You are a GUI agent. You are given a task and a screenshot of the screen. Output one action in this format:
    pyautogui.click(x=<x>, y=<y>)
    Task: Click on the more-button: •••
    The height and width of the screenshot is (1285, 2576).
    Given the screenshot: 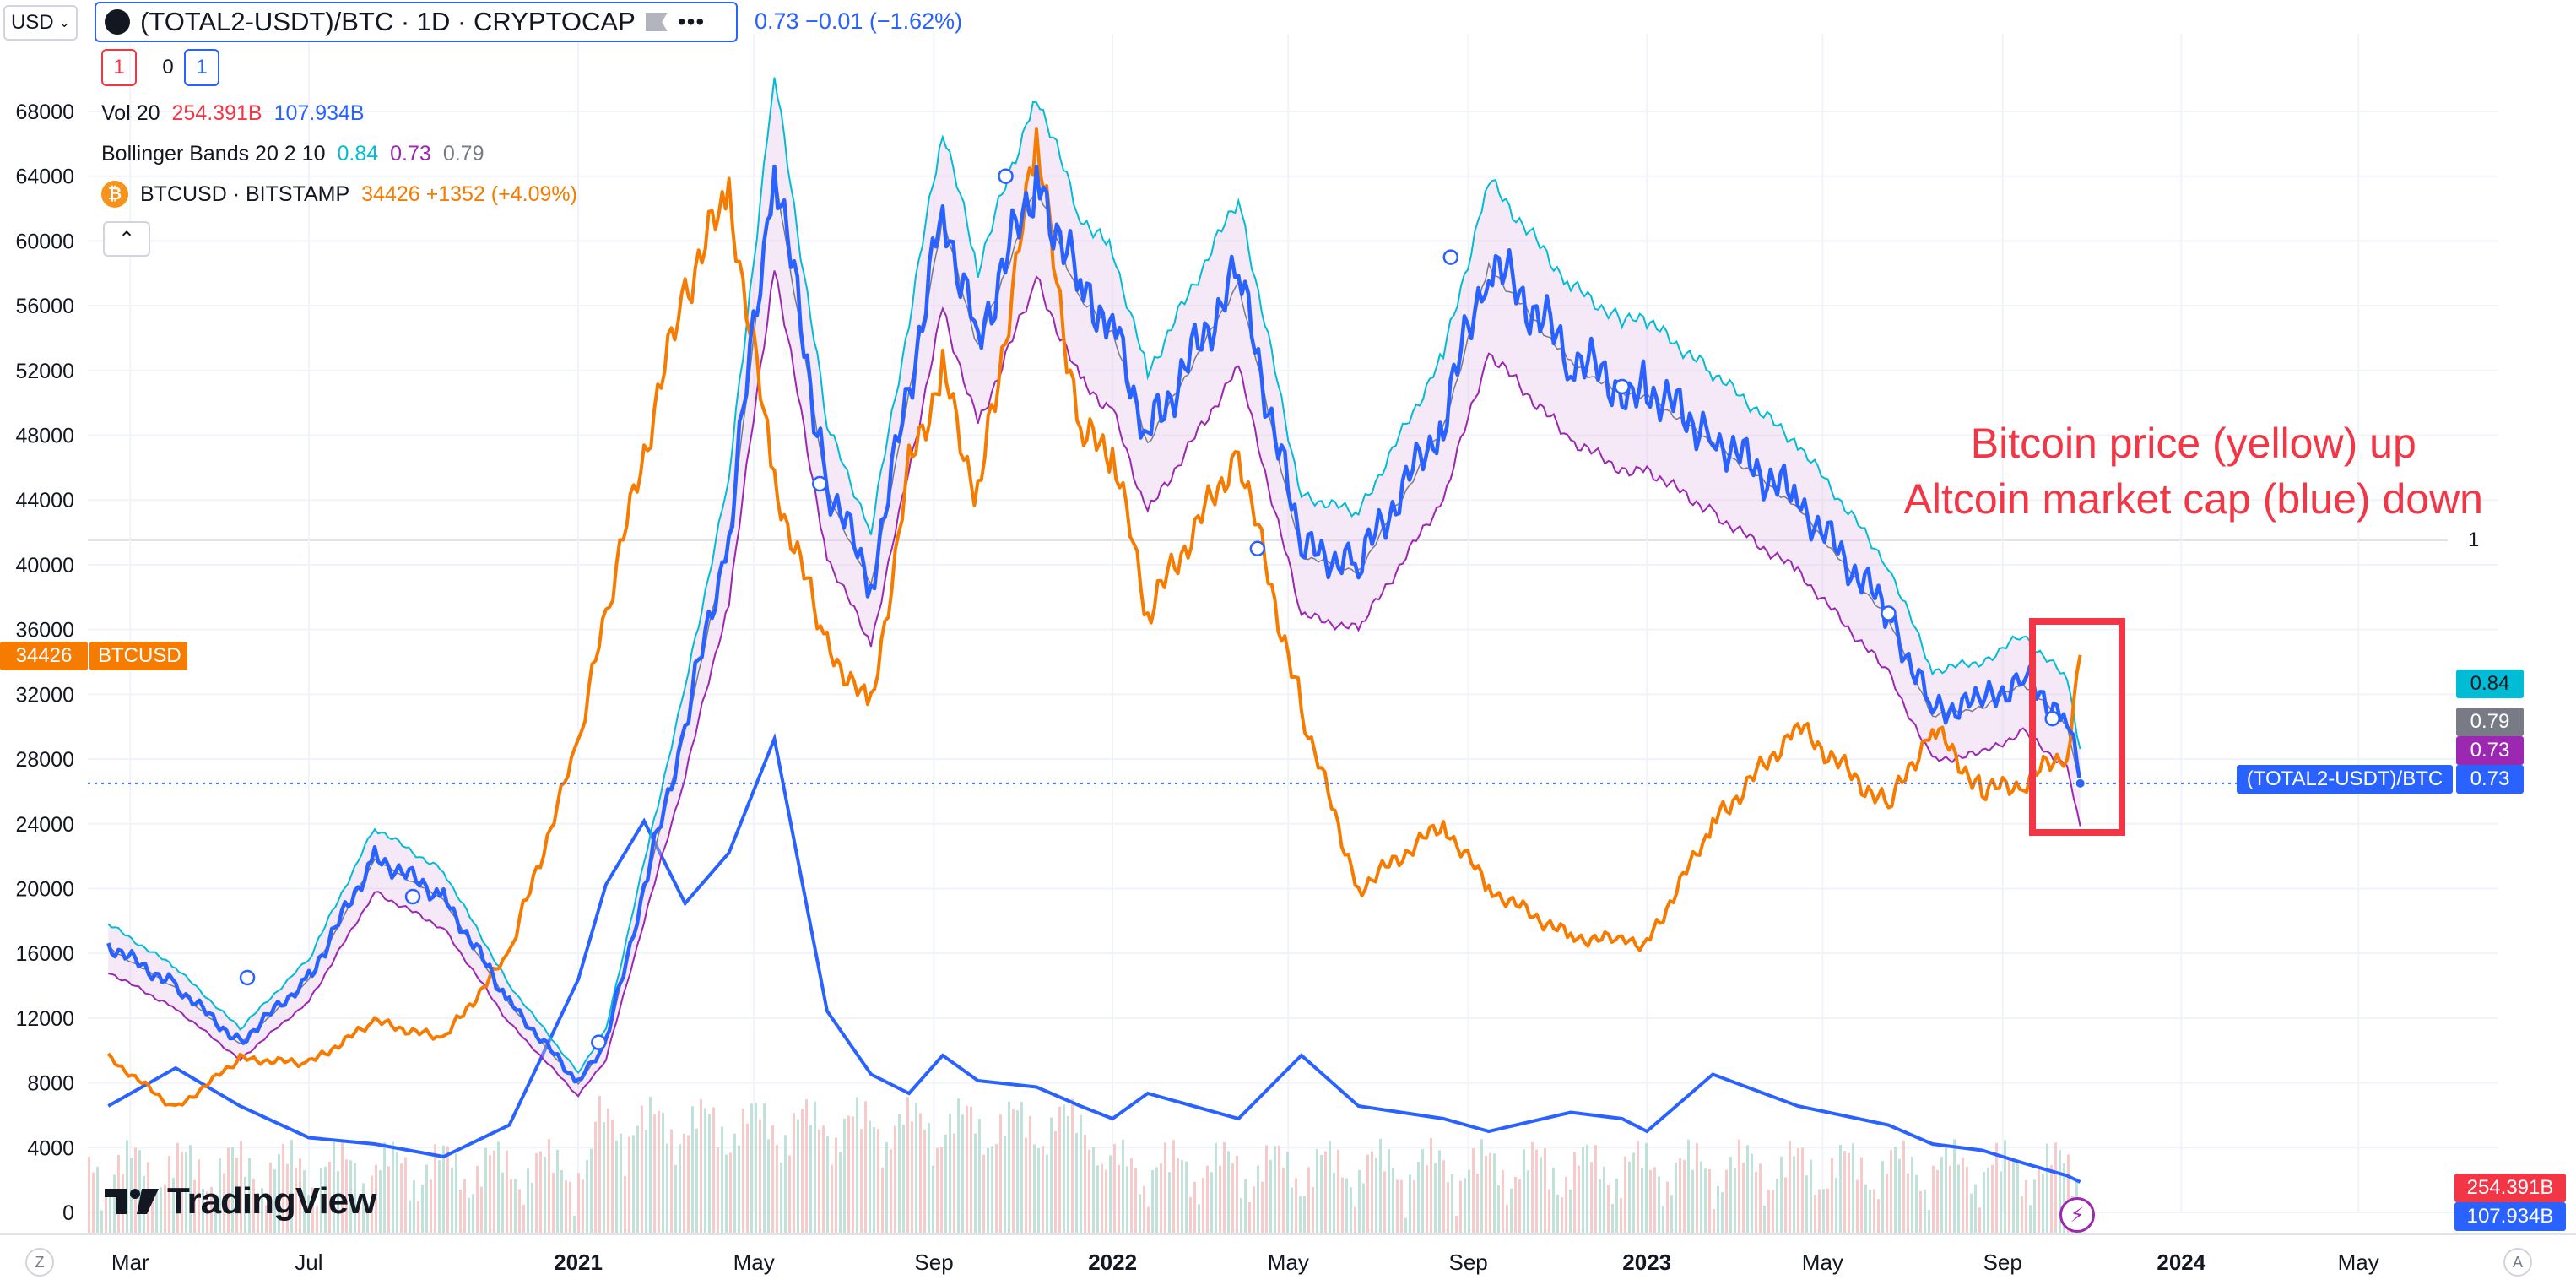 What is the action you would take?
    pyautogui.click(x=691, y=21)
    